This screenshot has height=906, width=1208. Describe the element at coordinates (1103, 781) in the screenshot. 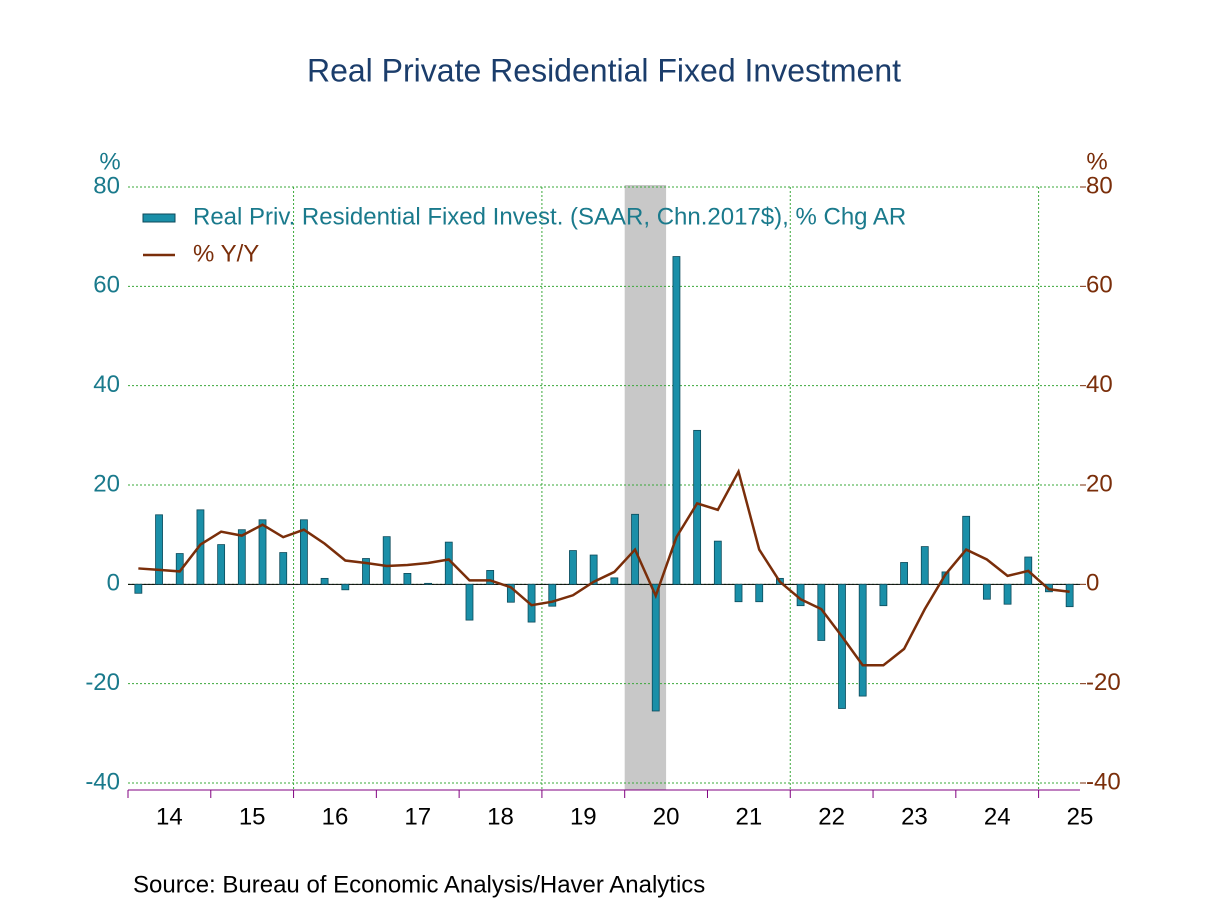

I see `y2-tick-label: -40` at that location.